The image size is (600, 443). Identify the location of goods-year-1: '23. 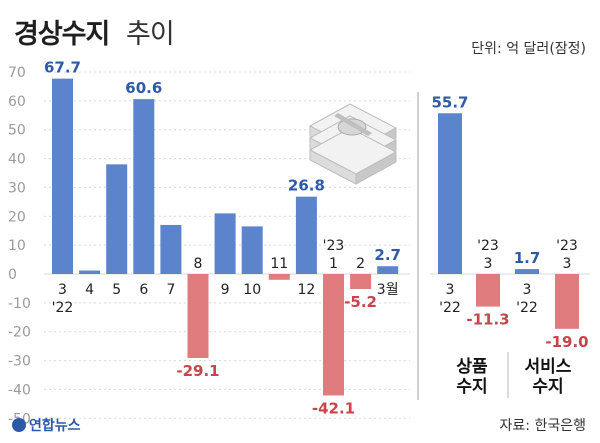
(488, 246).